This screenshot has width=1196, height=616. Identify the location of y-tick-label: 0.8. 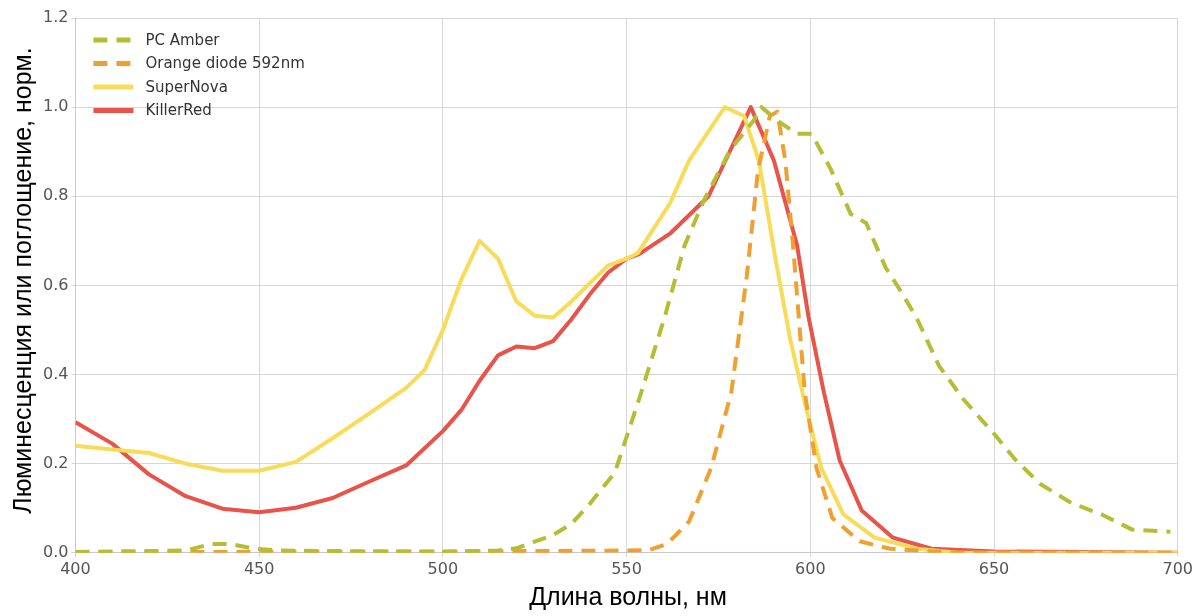
(55, 195).